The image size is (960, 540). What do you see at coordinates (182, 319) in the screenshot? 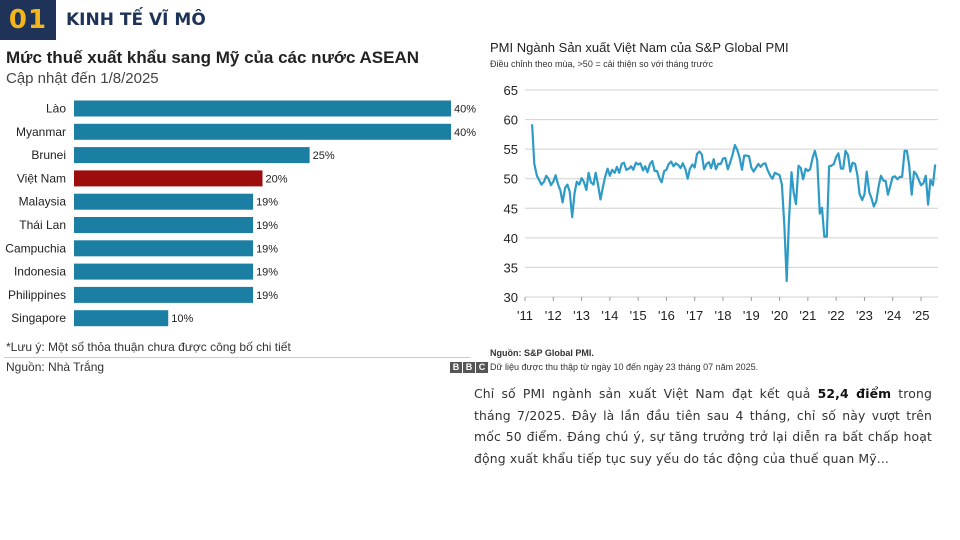
I see `bar-value-label: 10%` at bounding box center [182, 319].